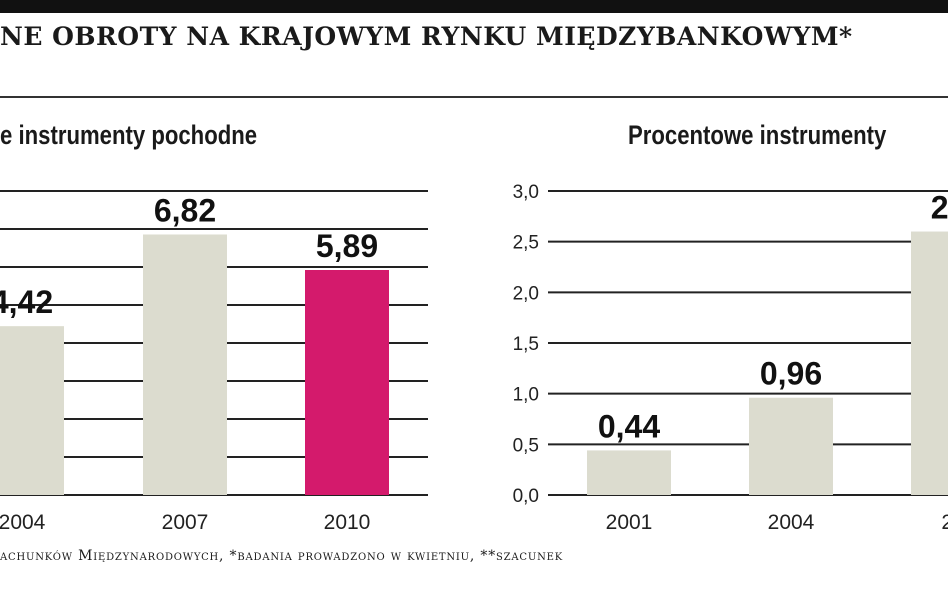  Describe the element at coordinates (526, 192) in the screenshot. I see `right-ytick-label-6: 3,0` at that location.